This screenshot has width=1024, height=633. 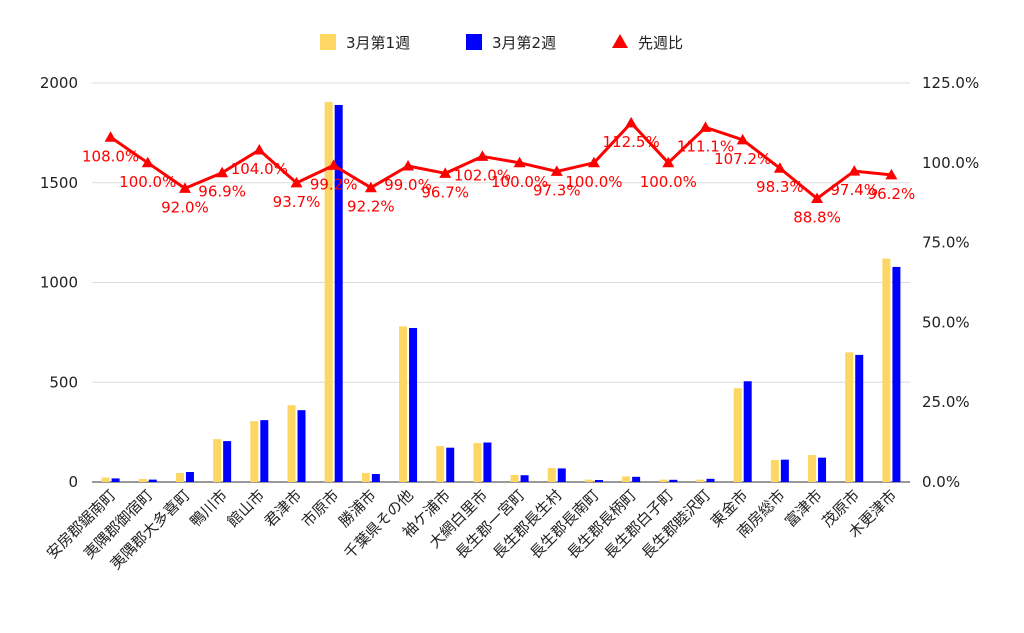 I want to click on ratio-data-label: 108.0%, so click(x=110, y=156).